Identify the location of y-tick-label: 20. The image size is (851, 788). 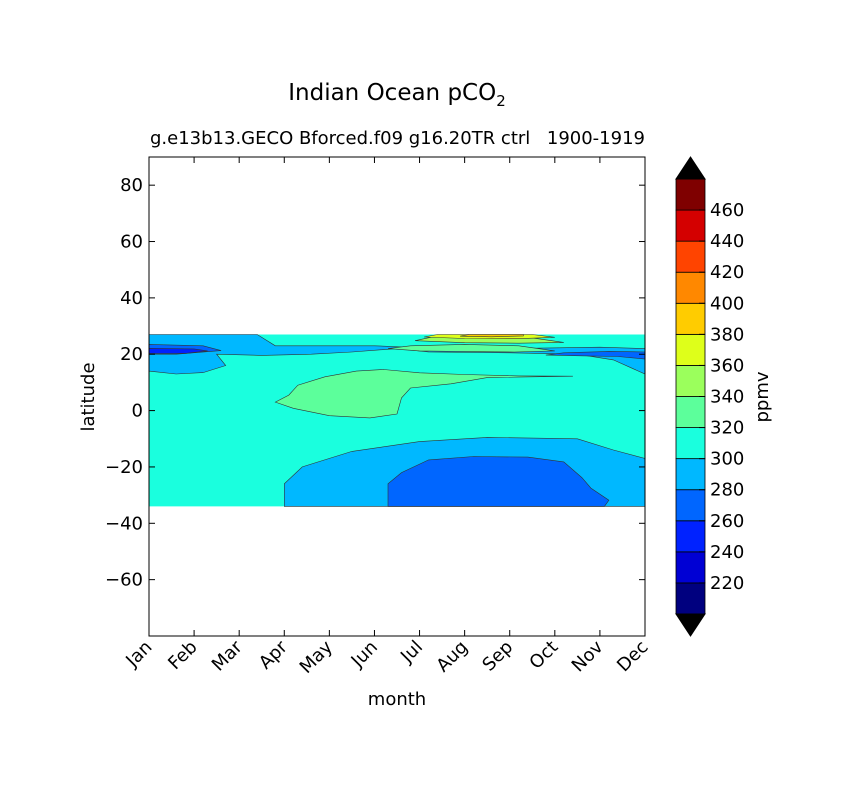
(131, 354).